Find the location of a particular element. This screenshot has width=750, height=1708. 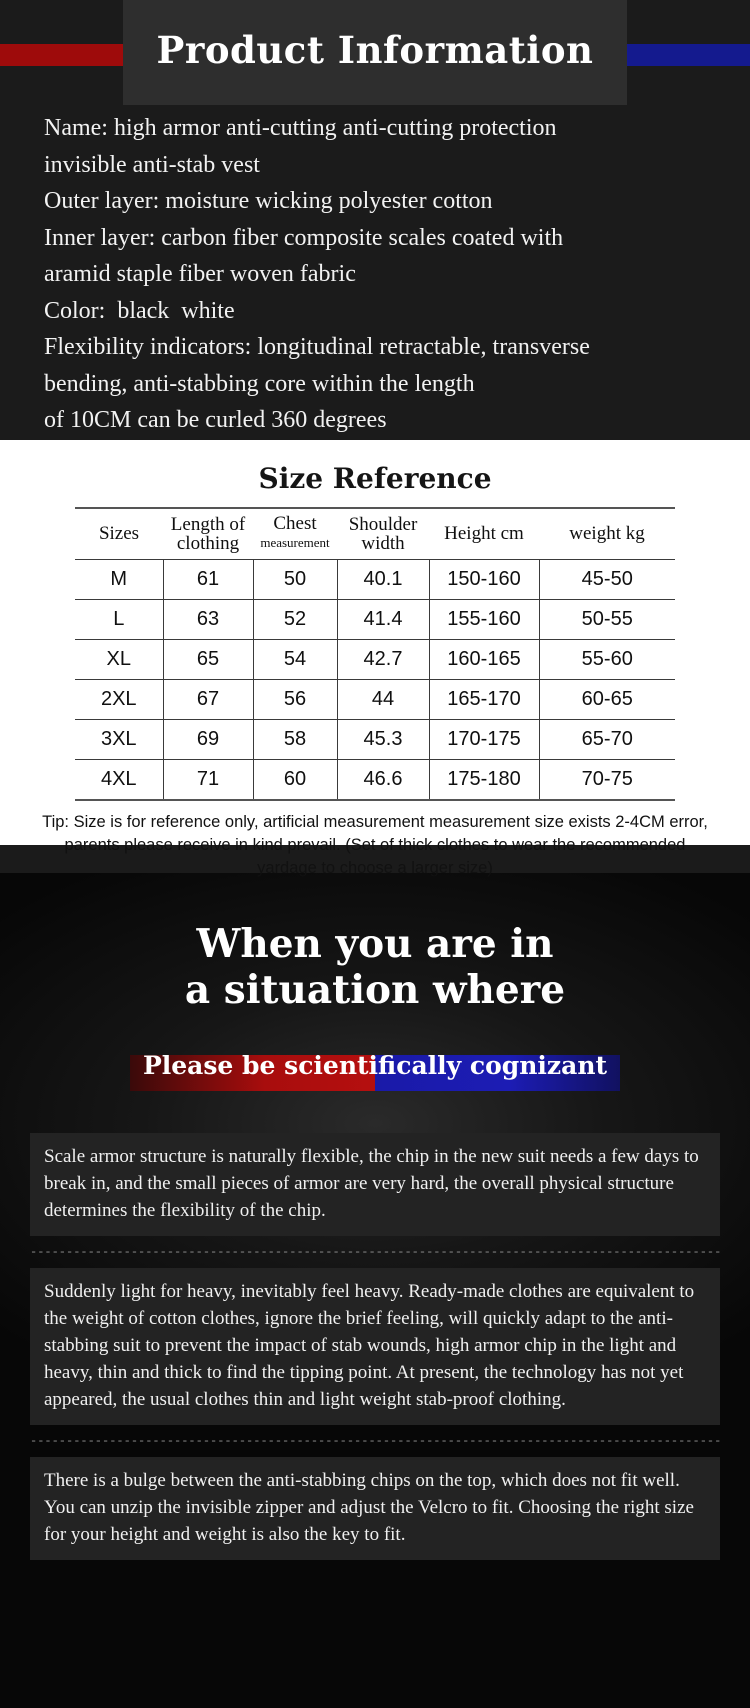

situation-heading-line1: When you are in is located at coordinates (375, 944).